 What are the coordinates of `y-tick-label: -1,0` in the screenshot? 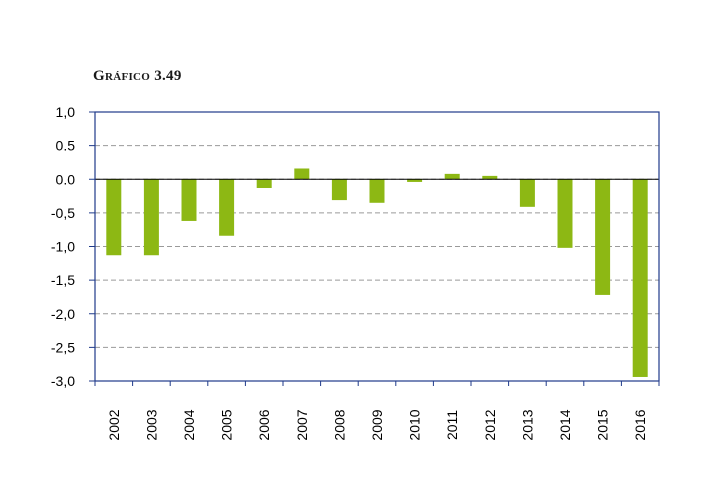 It's located at (63, 247).